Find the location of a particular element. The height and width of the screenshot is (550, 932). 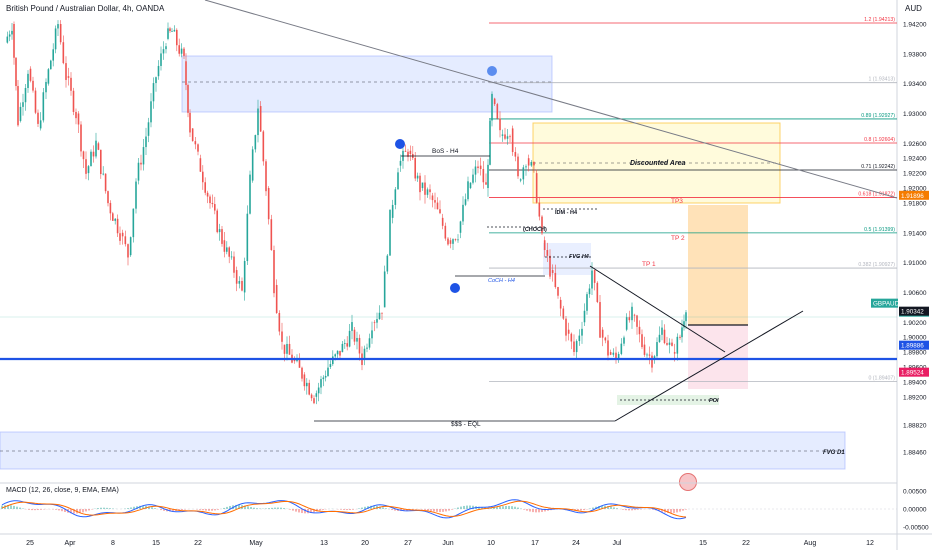

macd-tick-label: -0.00500 is located at coordinates (916, 528).